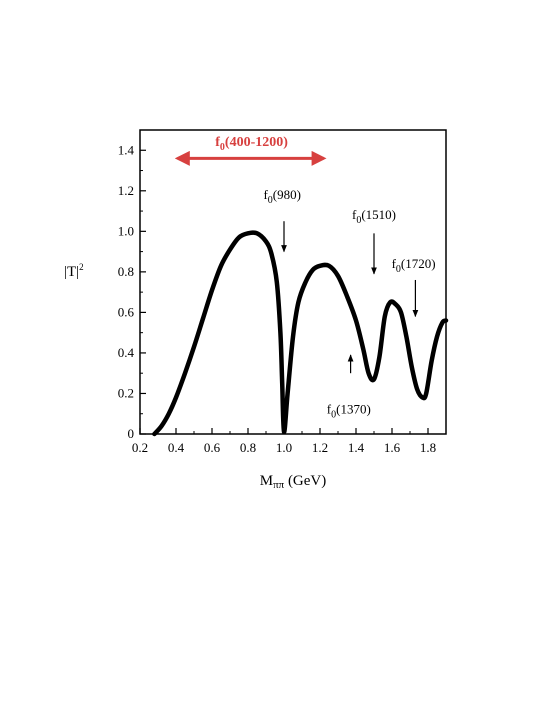  Describe the element at coordinates (248, 447) in the screenshot. I see `x-tick-label: 0.8` at that location.